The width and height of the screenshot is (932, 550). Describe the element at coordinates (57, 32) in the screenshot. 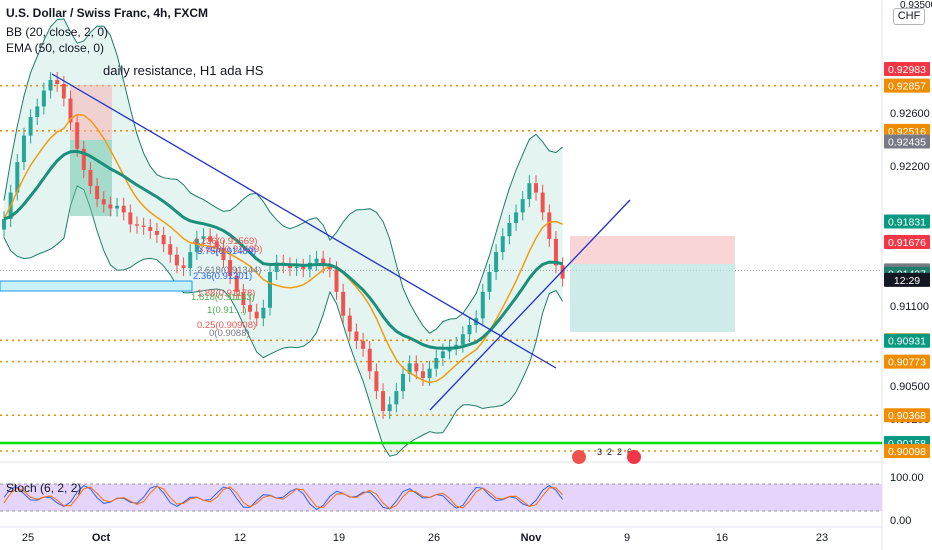

I see `bb-legend: BB (20, close, 2, 0)` at that location.